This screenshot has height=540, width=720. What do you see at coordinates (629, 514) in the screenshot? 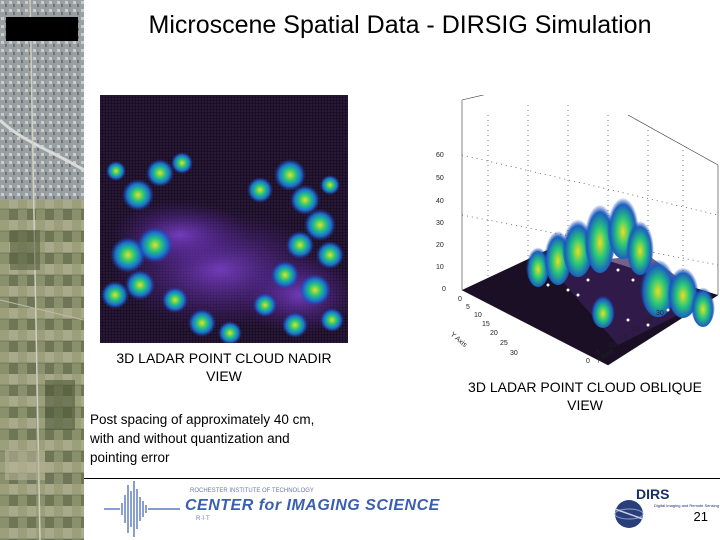
I see `dirs-globe-icon` at bounding box center [629, 514].